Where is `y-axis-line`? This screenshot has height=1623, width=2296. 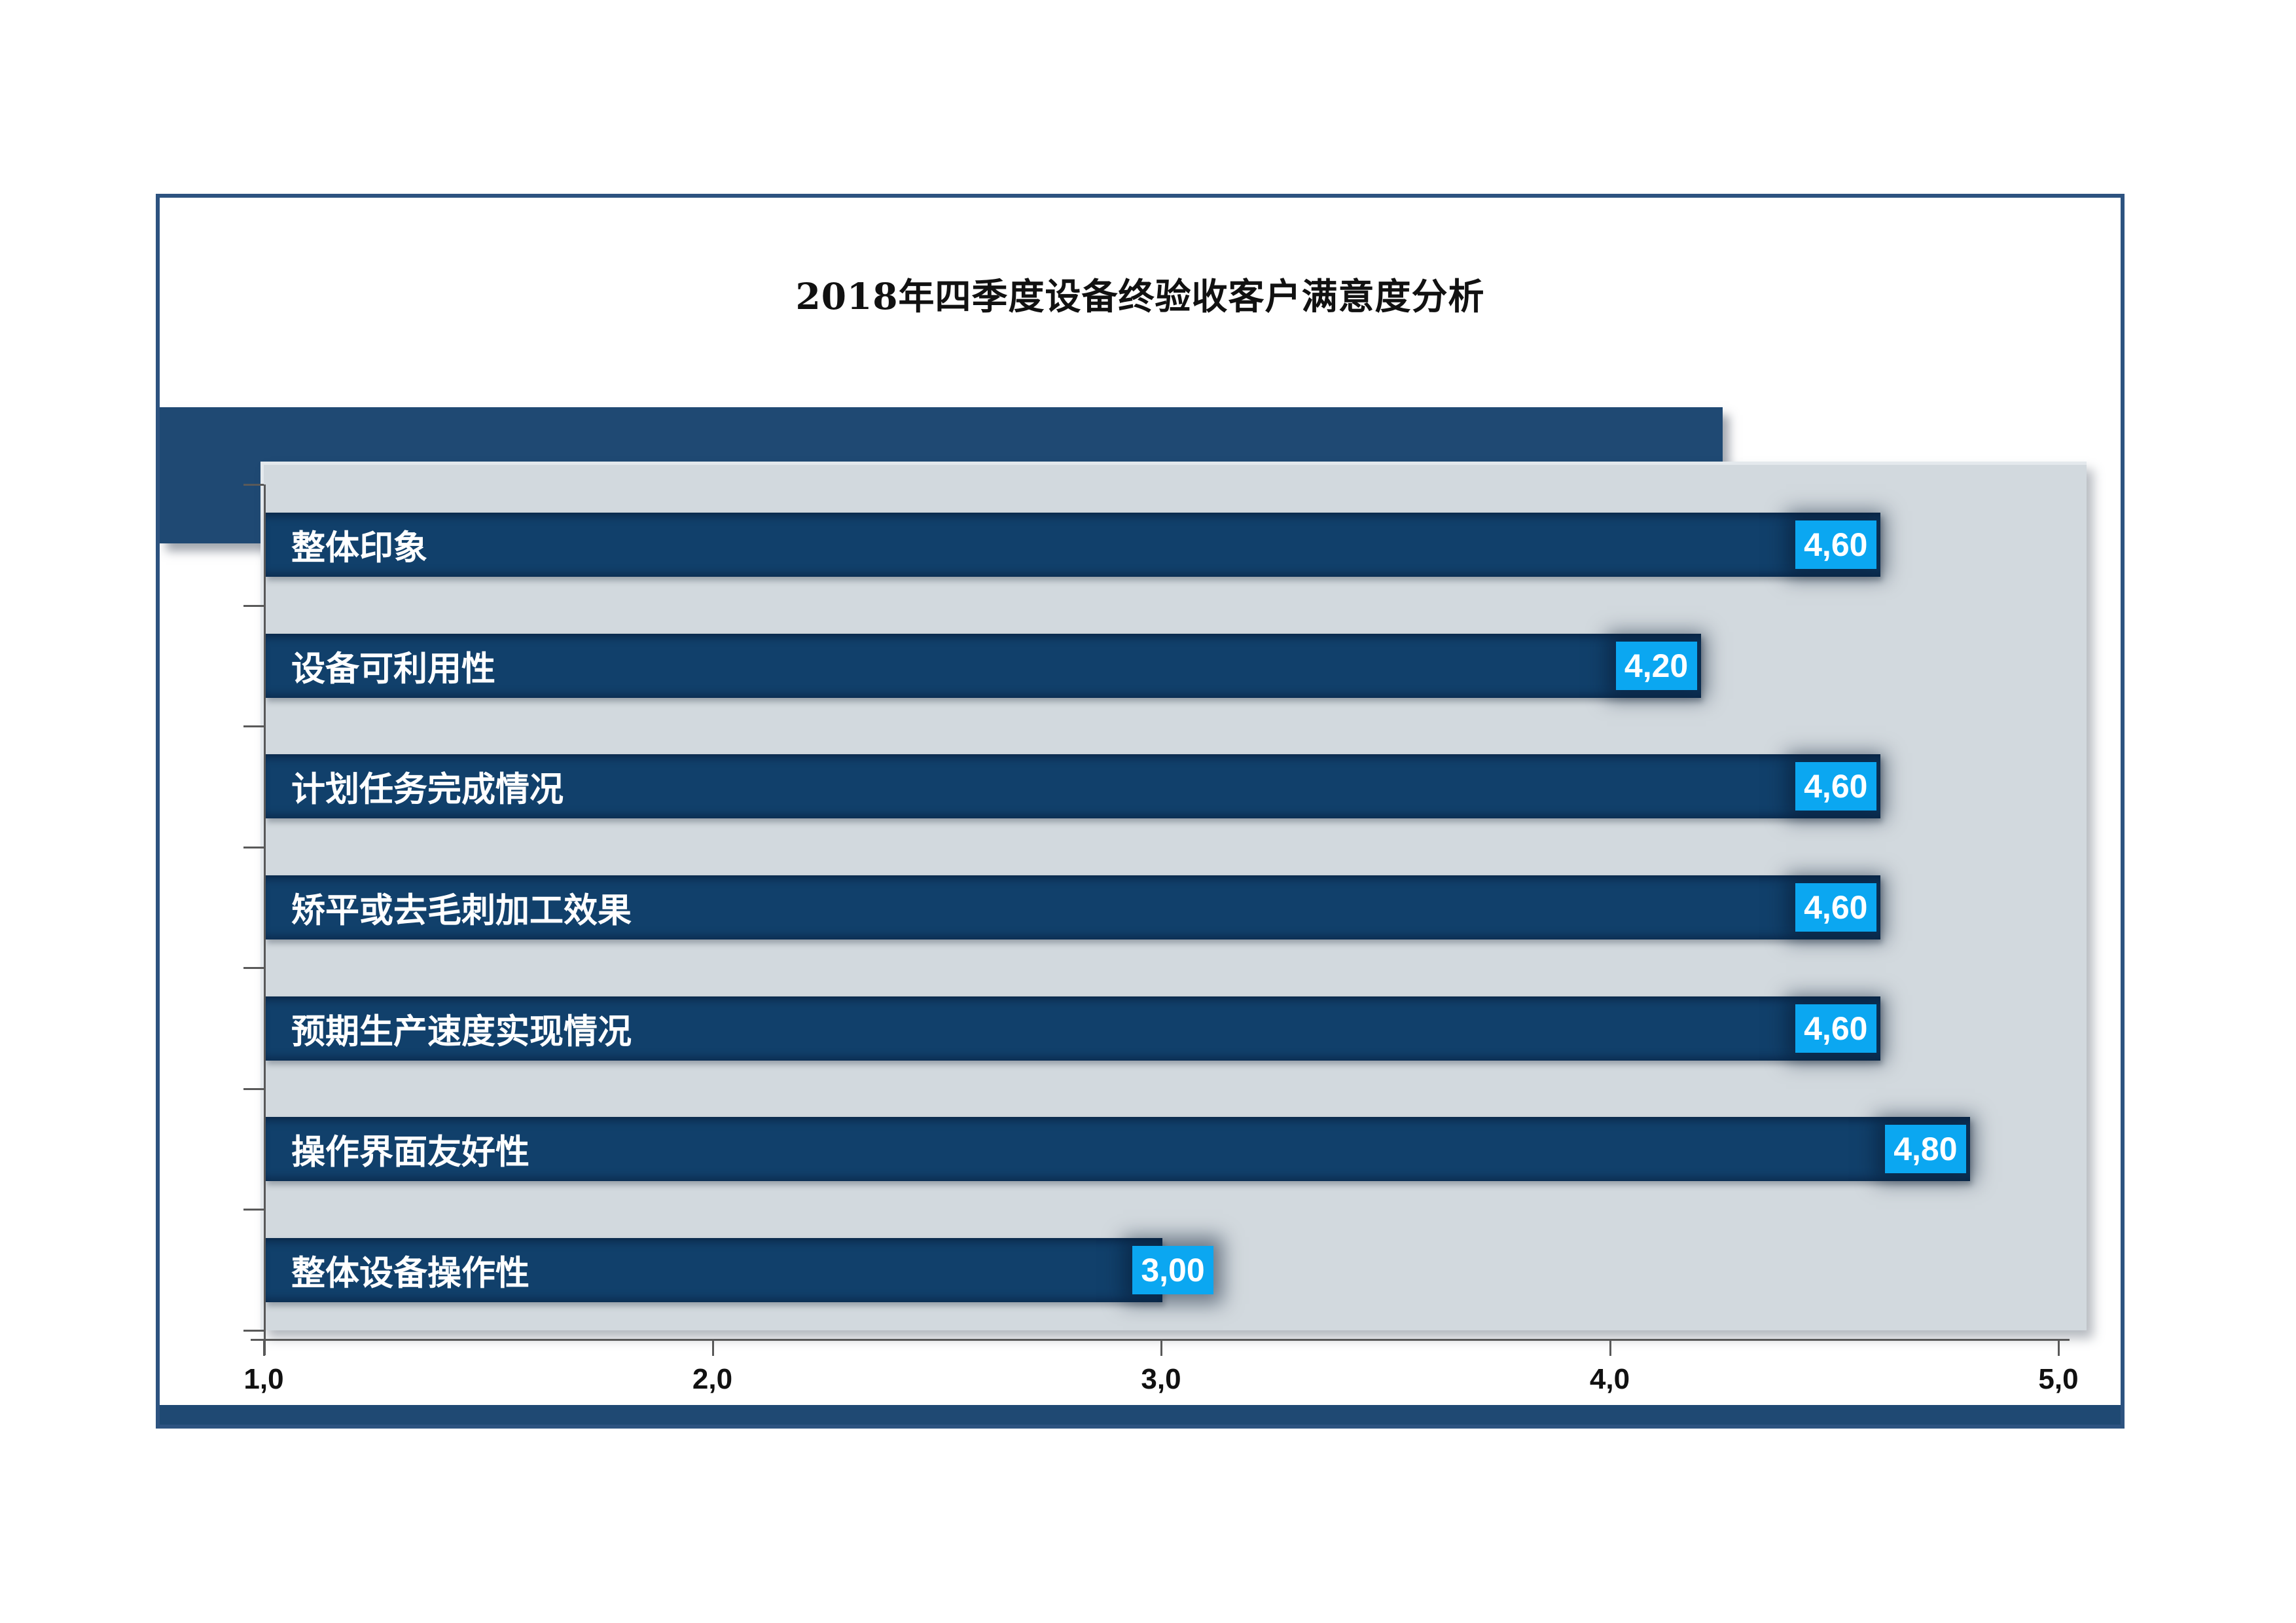
y-axis-line is located at coordinates (265, 919).